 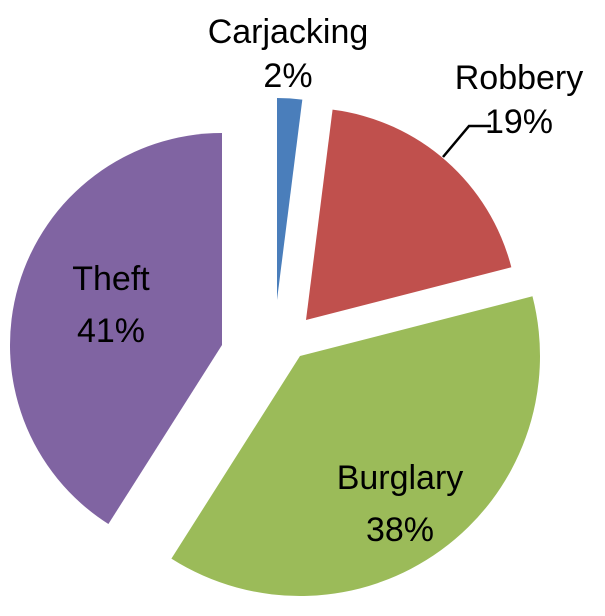 I want to click on leader-line-robbery, so click(x=466, y=141).